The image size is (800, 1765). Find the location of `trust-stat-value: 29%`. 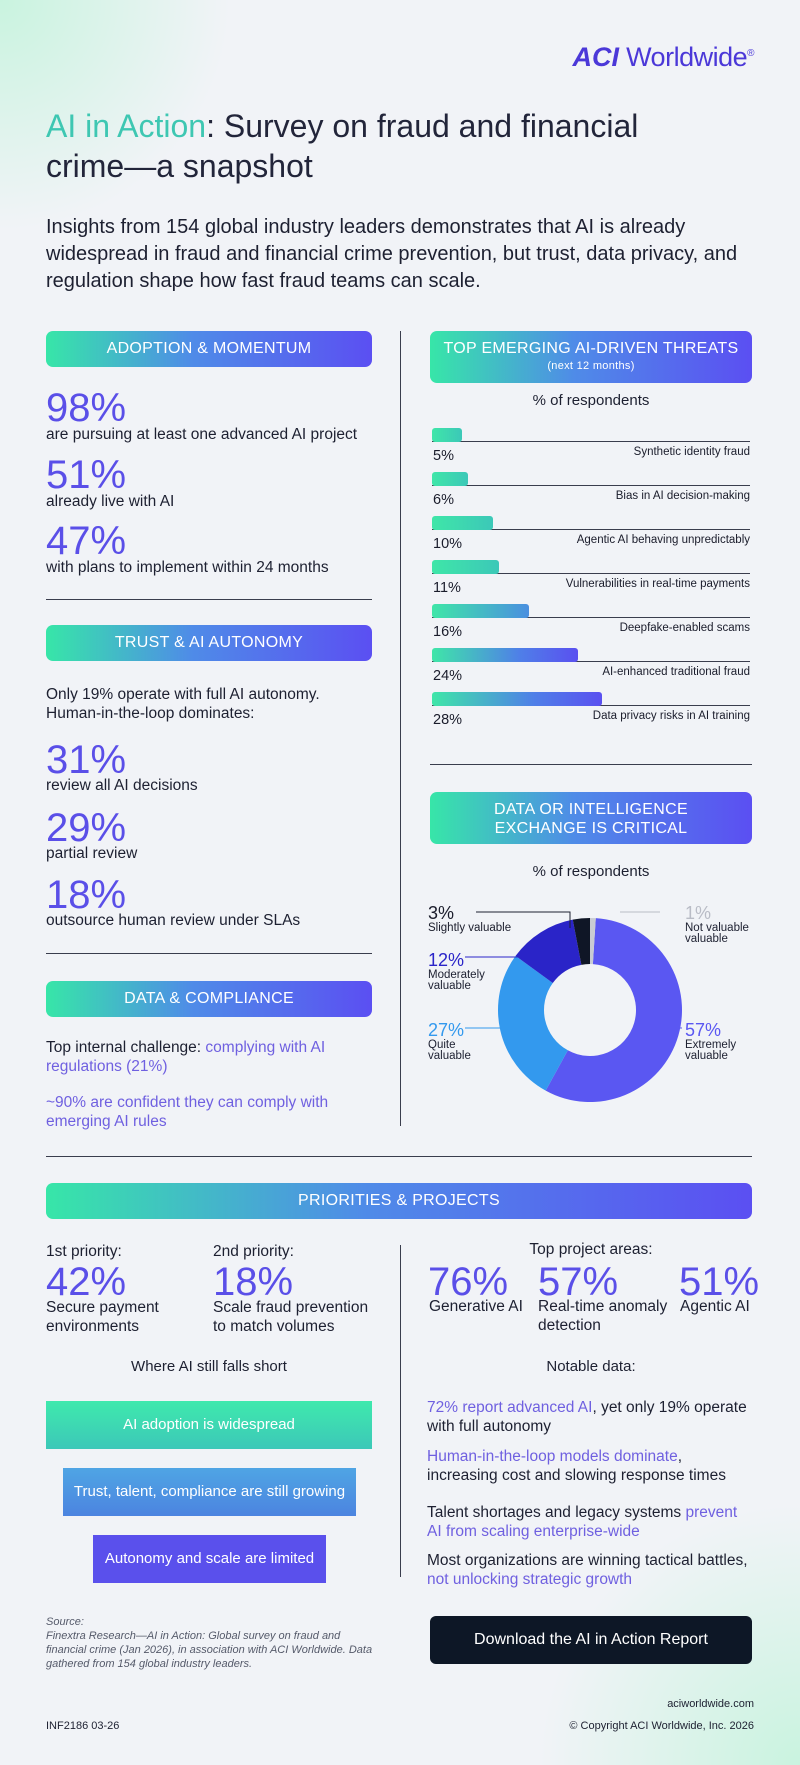

trust-stat-value: 29% is located at coordinates (86, 828).